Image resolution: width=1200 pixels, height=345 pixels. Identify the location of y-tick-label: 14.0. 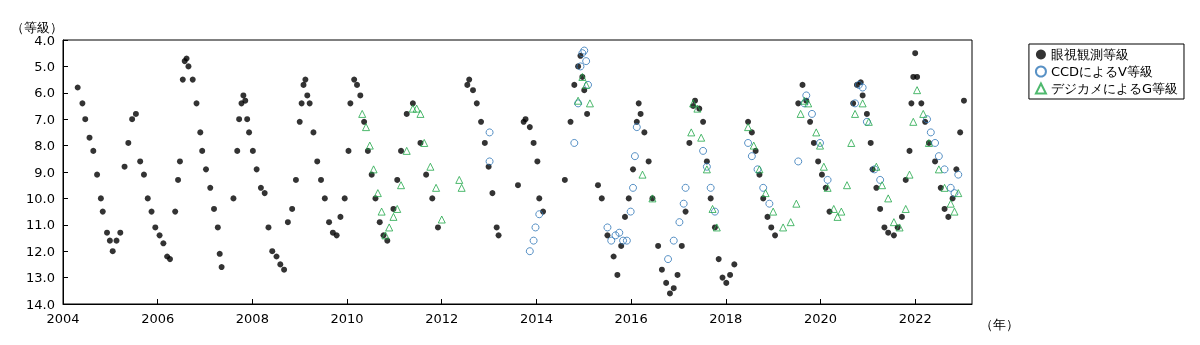
(40, 304).